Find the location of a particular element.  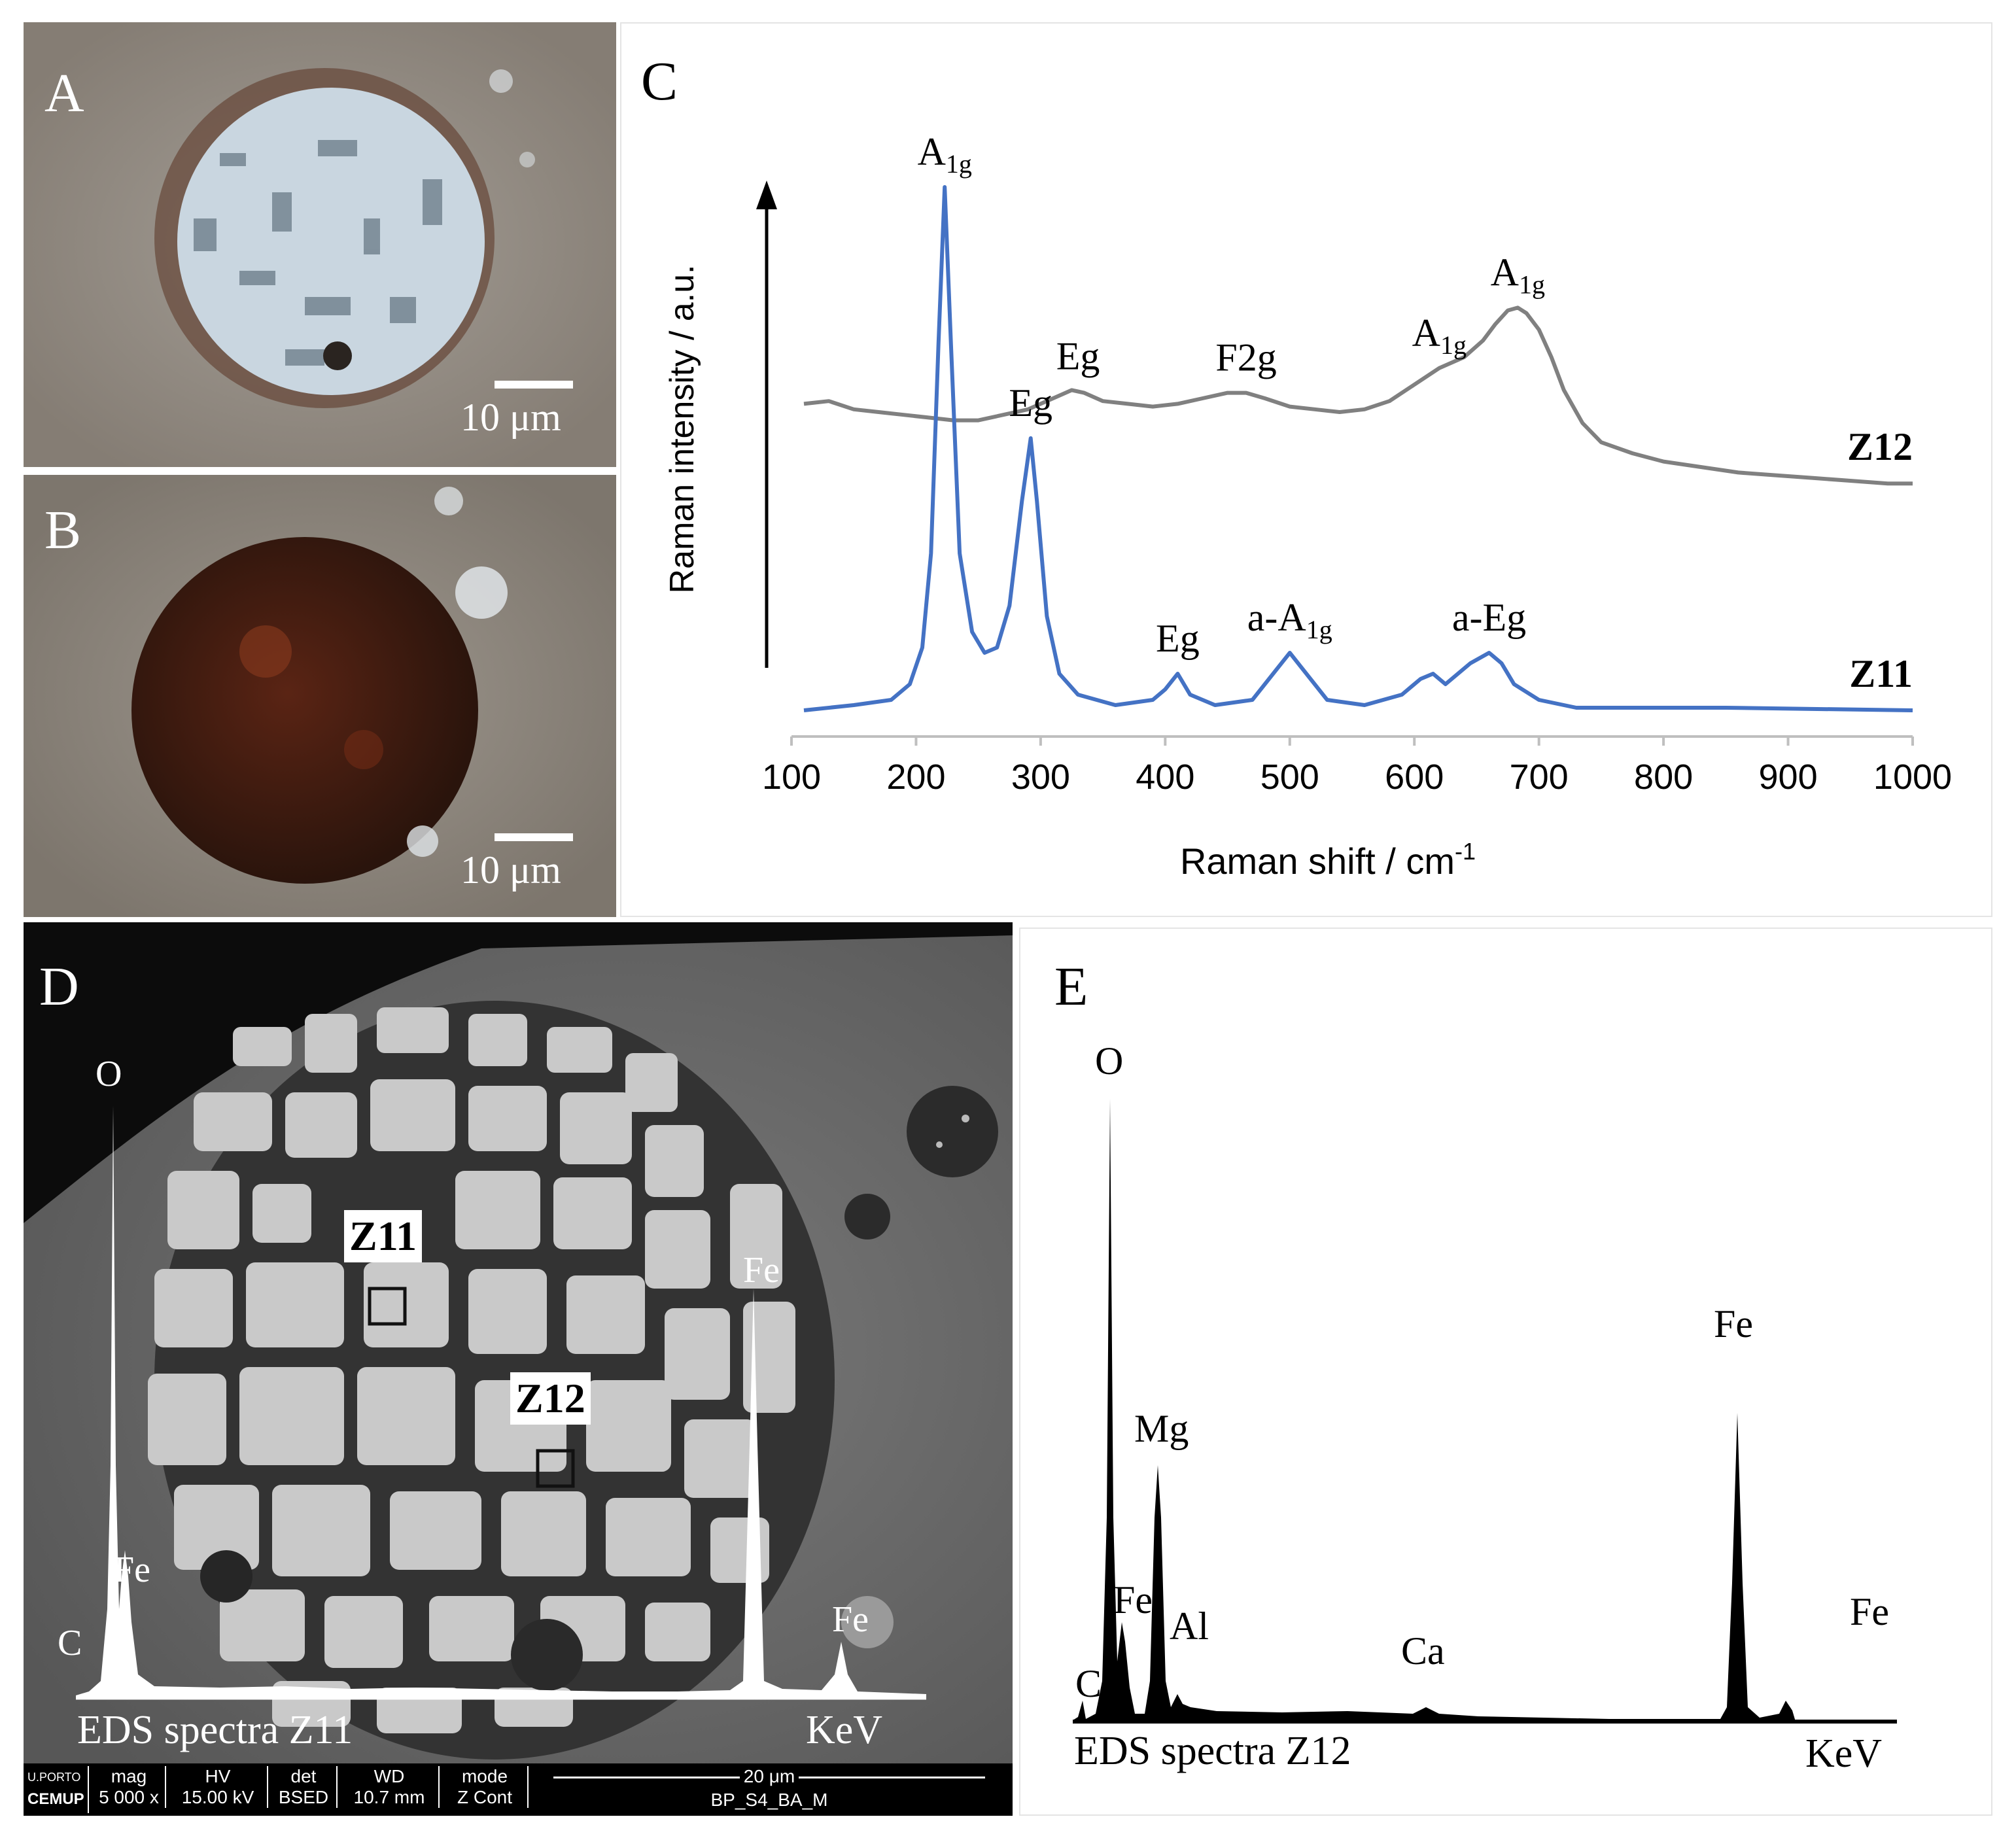

raman-x-tick-label: 500 is located at coordinates (1289, 777).